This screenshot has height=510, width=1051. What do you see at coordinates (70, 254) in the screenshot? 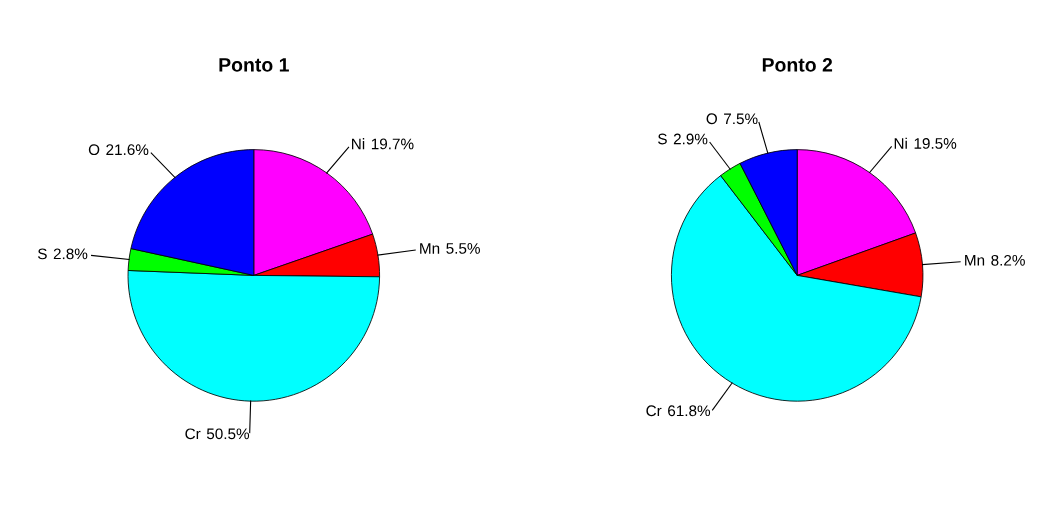
I see `data-label: 2.8%` at bounding box center [70, 254].